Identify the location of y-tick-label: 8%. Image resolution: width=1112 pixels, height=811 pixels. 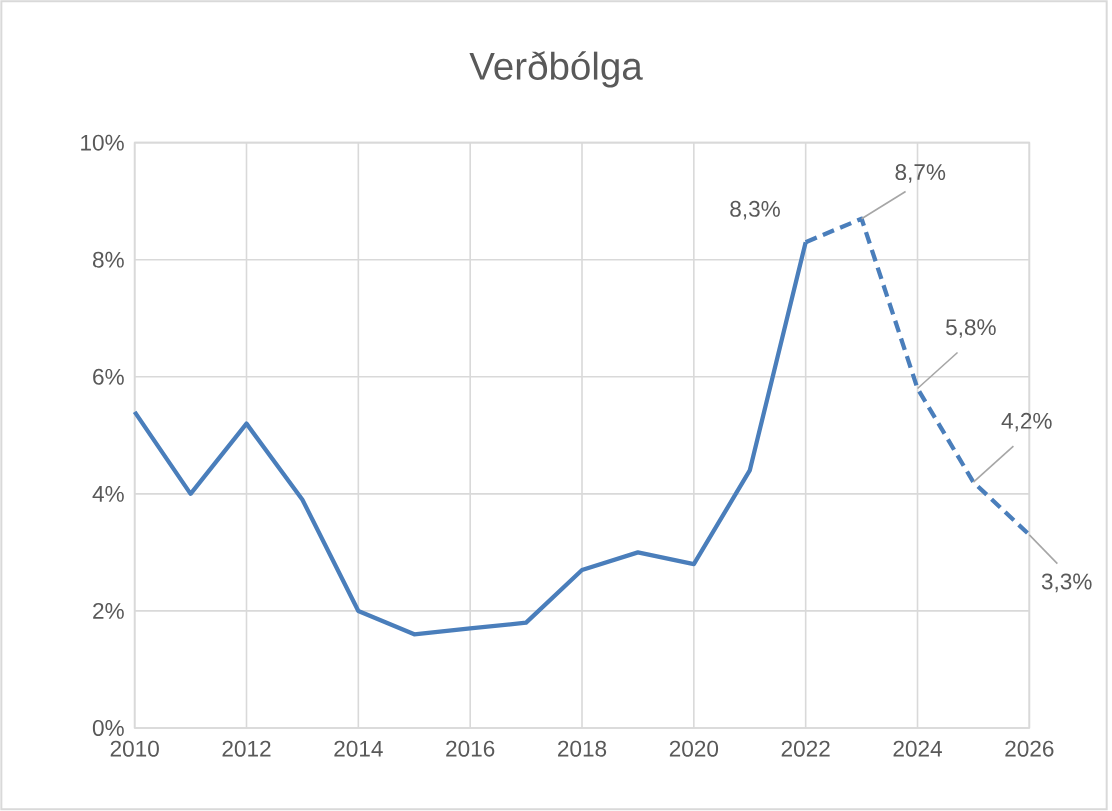
(108, 259).